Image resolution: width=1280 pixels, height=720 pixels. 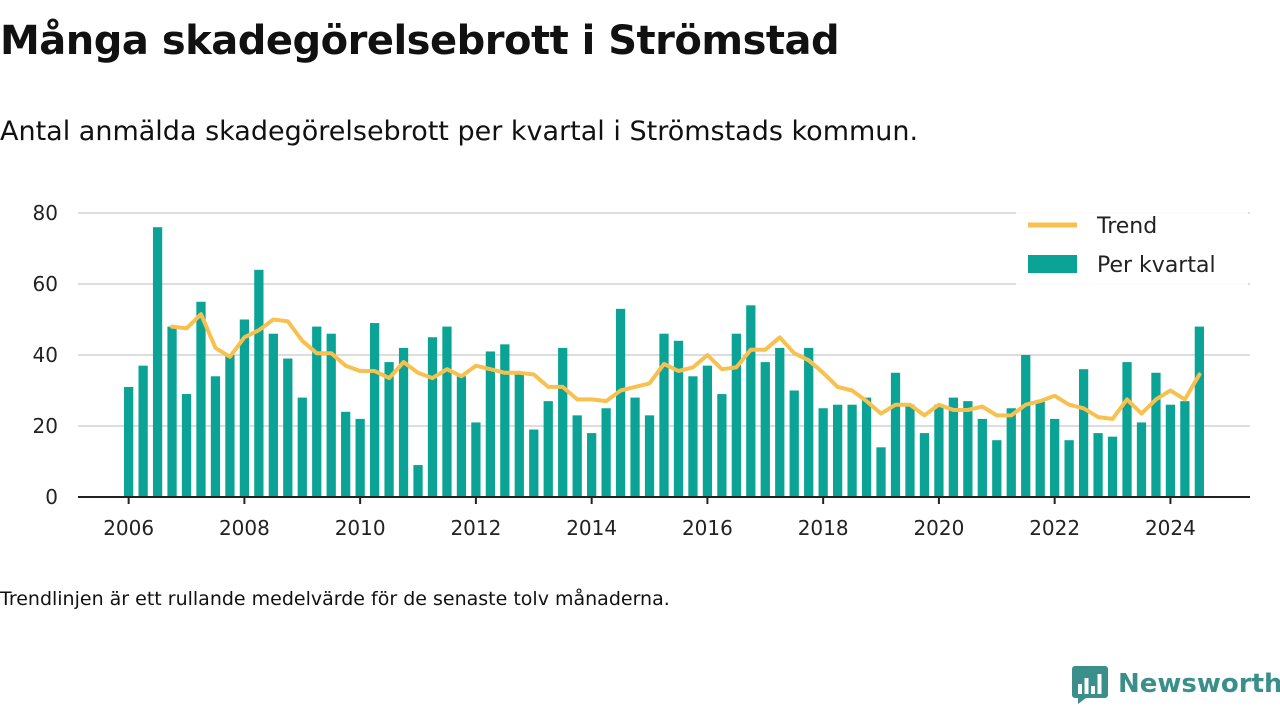 I want to click on x-tick-label: 2010, so click(x=360, y=528).